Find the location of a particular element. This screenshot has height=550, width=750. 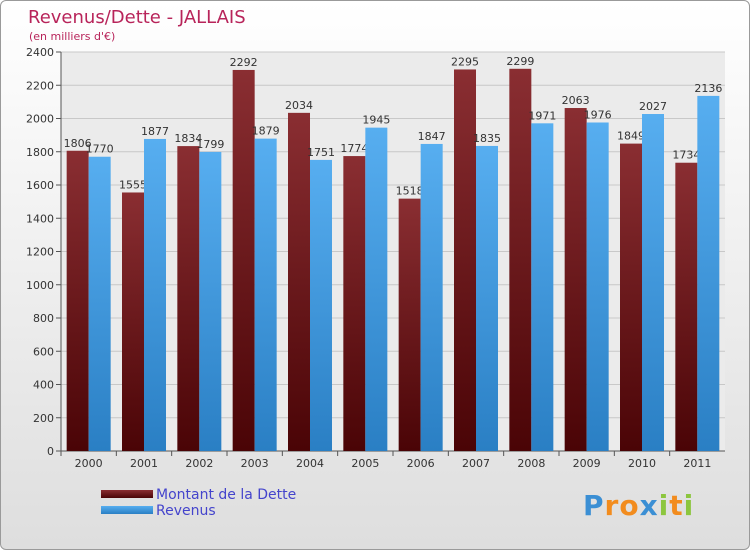

legend-label-dette: Montant de la Dette is located at coordinates (226, 495).